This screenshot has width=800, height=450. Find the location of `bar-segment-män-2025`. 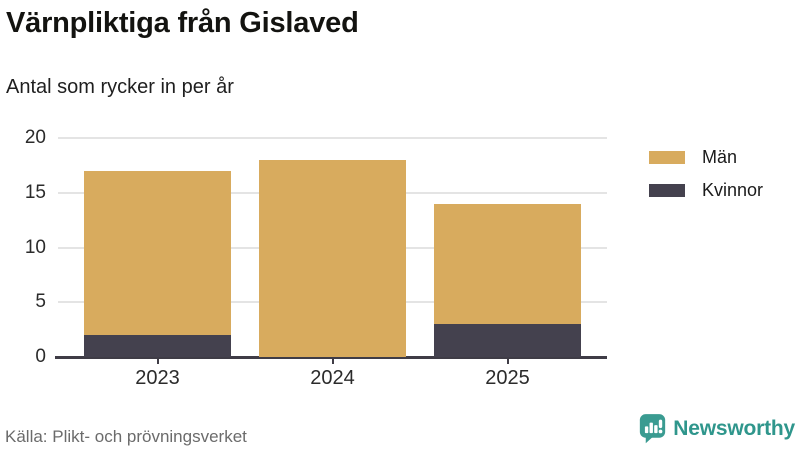

bar-segment-män-2025 is located at coordinates (507, 264).